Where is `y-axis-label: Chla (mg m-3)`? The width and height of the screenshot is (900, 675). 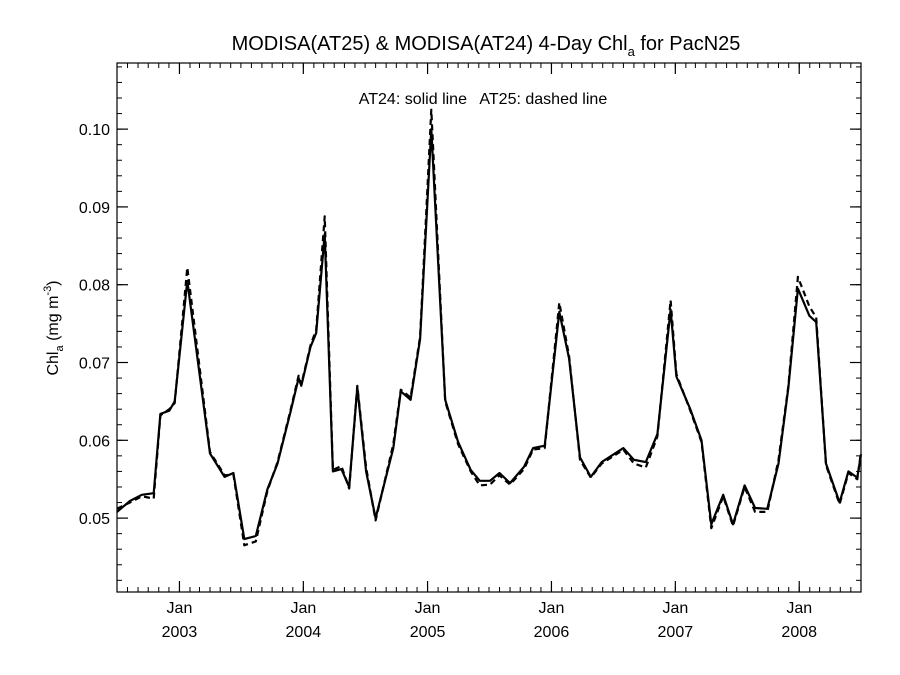 y-axis-label: Chla (mg m-3) is located at coordinates (54, 327).